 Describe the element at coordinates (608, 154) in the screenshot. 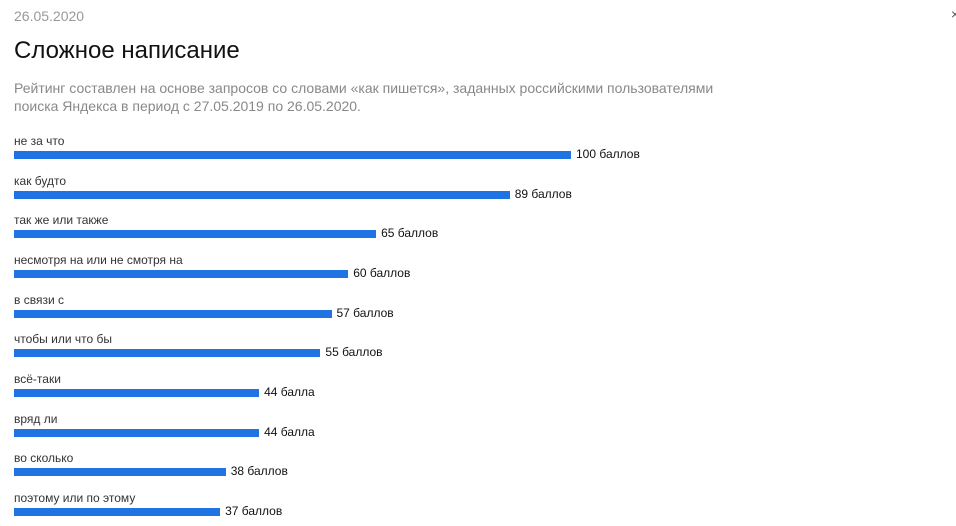

I see `value-label: 100 баллов` at that location.